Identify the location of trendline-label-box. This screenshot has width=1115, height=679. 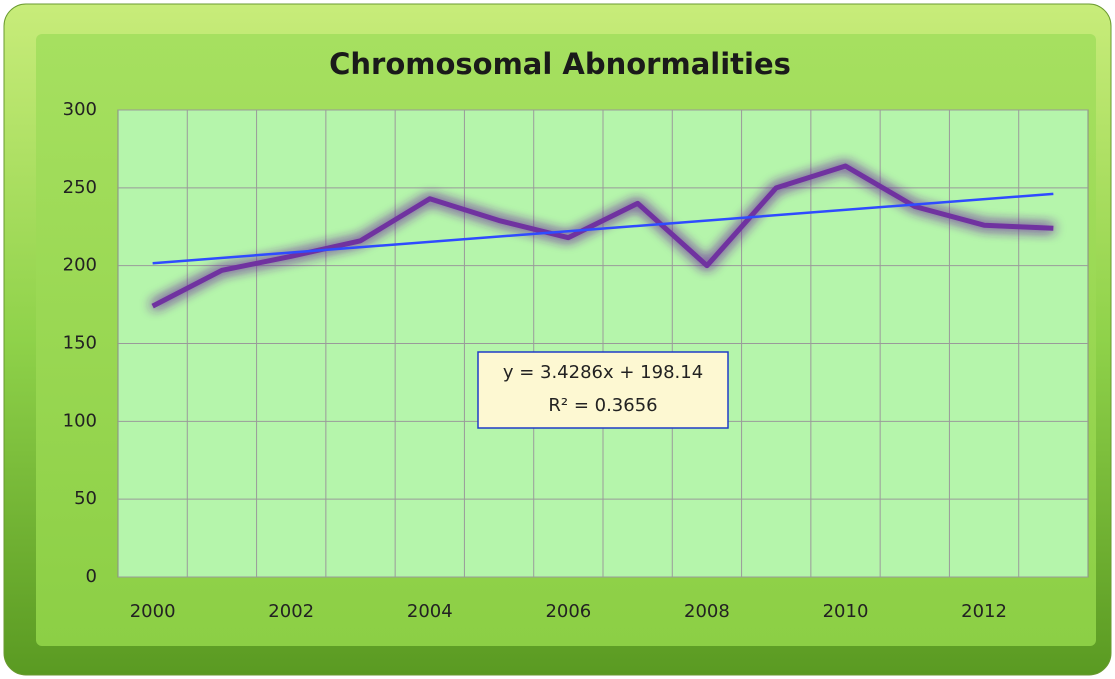
(603, 390).